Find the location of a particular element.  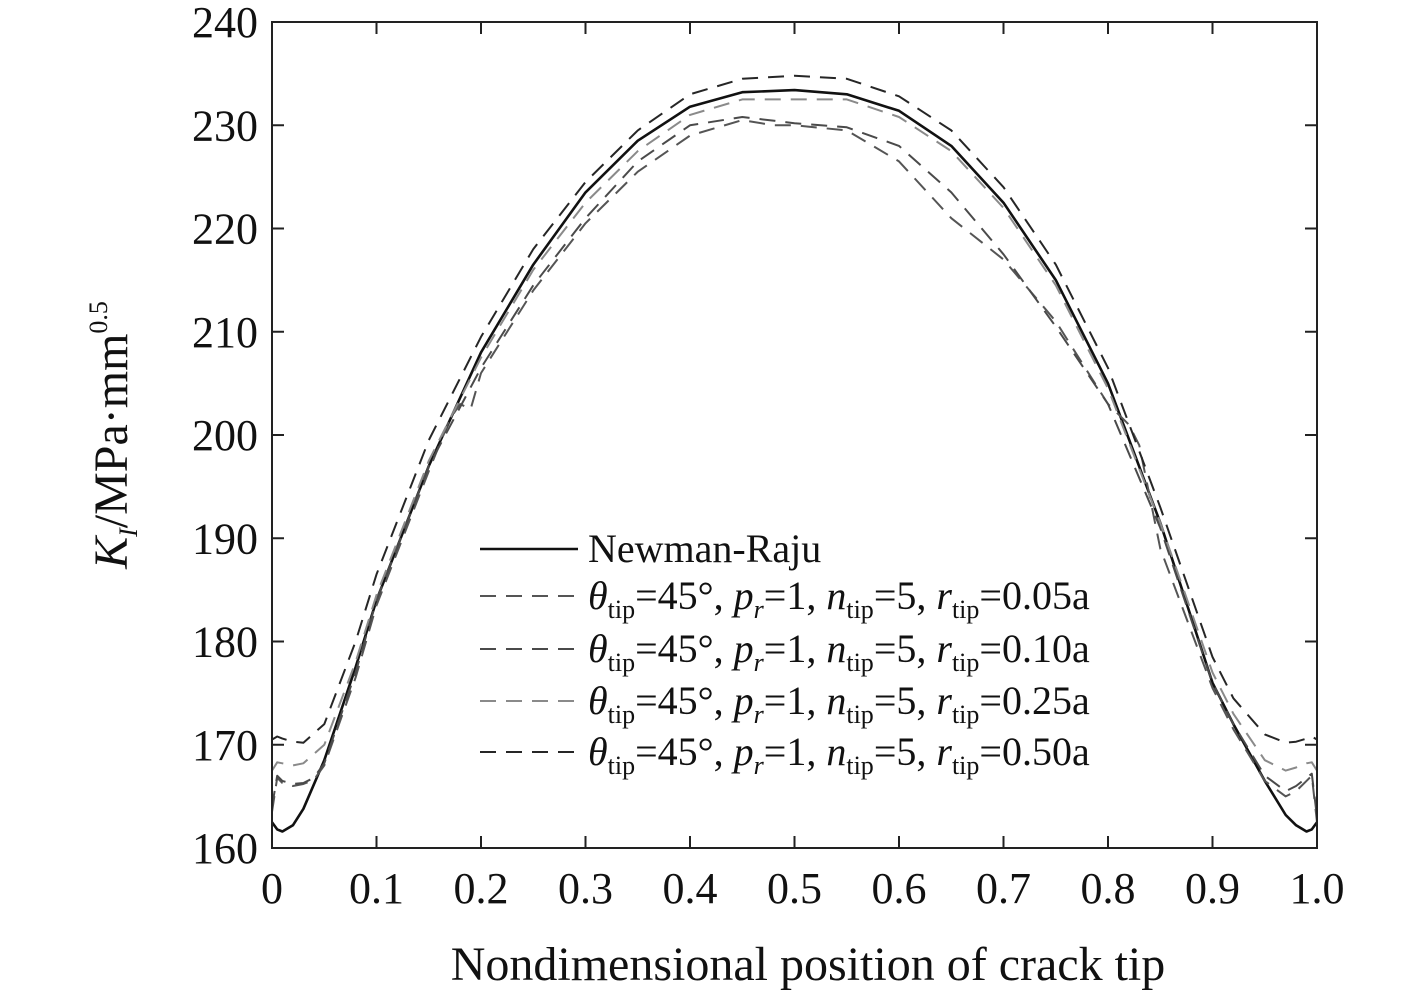

y-tick-label-8: 240 is located at coordinates (225, 23).